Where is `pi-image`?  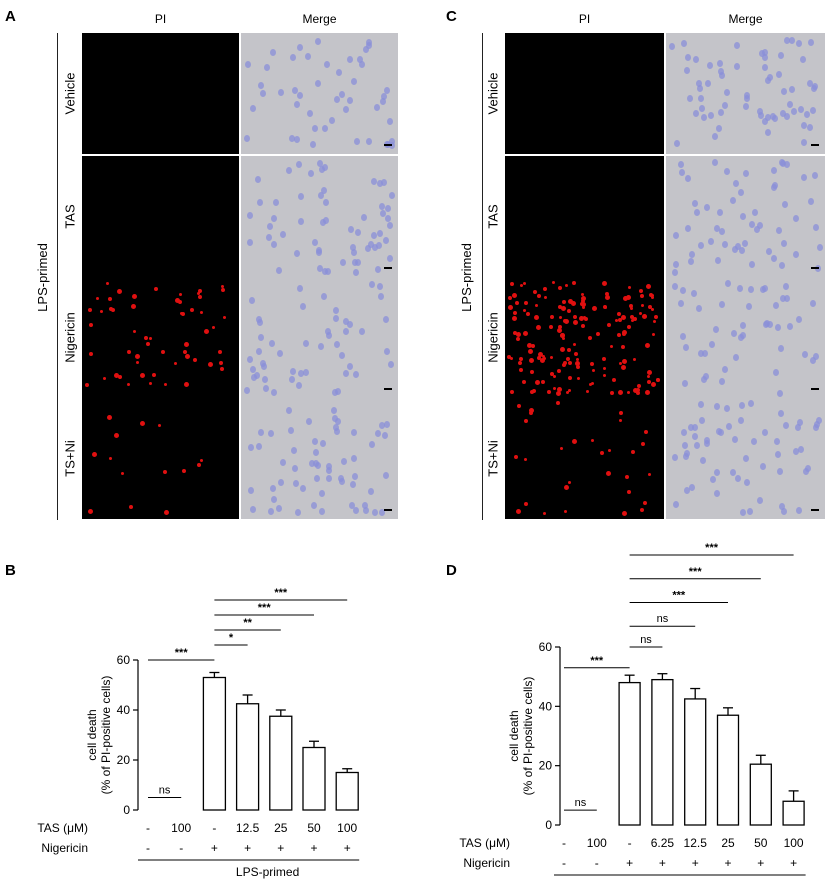 pi-image is located at coordinates (584, 337).